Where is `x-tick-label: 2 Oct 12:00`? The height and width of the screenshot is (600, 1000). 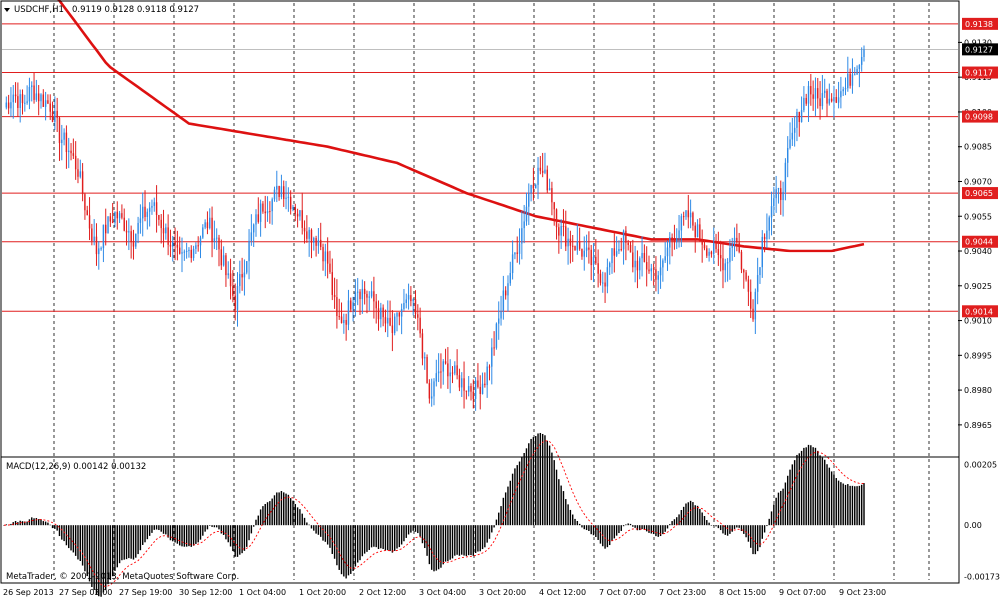
x-tick-label: 2 Oct 12:00 is located at coordinates (382, 592).